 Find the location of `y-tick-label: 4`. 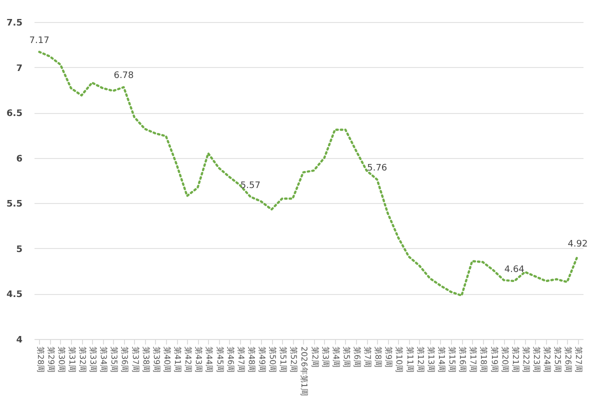

y-tick-label: 4 is located at coordinates (19, 341).